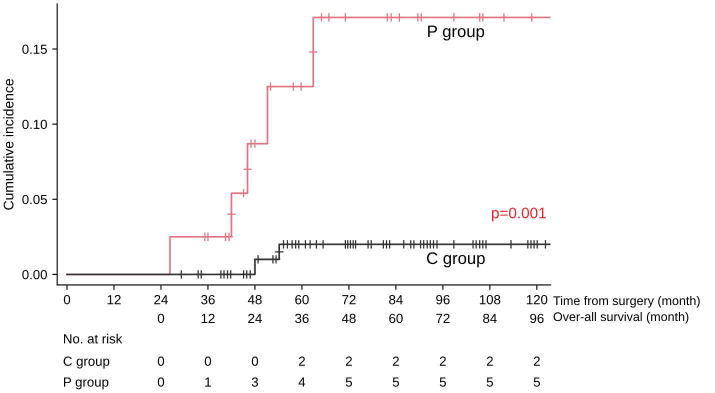 The height and width of the screenshot is (393, 715). What do you see at coordinates (8, 144) in the screenshot?
I see `y-axis-title: Cumulative incidence` at bounding box center [8, 144].